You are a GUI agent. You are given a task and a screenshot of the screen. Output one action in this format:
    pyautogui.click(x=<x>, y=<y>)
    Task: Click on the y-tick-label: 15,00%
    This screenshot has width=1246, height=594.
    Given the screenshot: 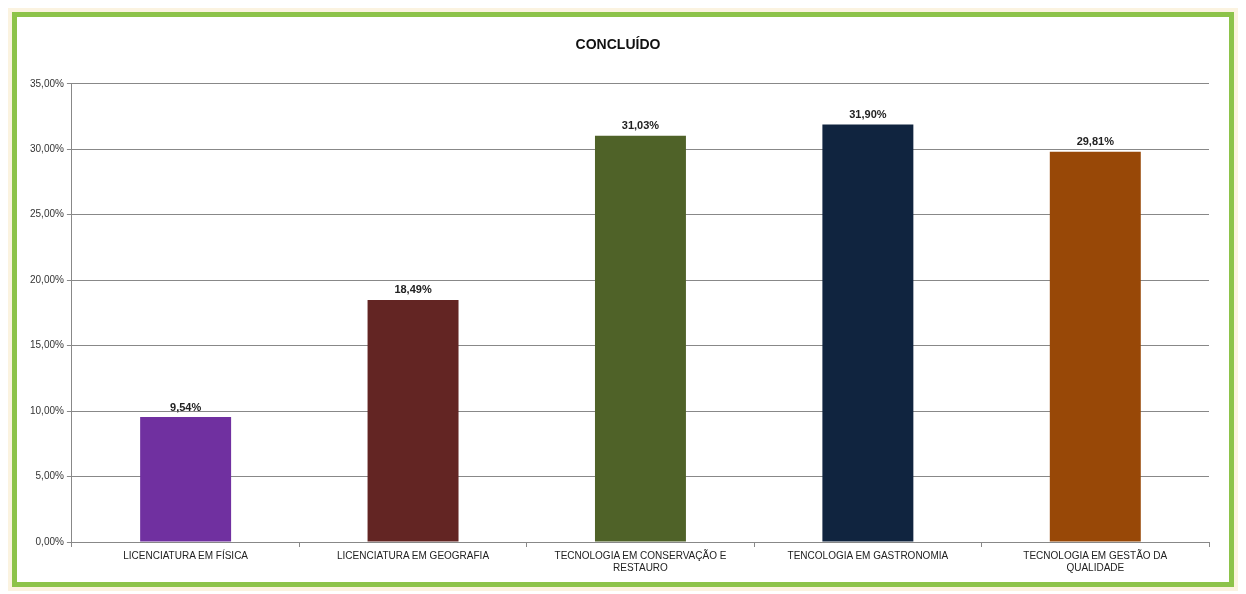 What is the action you would take?
    pyautogui.click(x=47, y=345)
    